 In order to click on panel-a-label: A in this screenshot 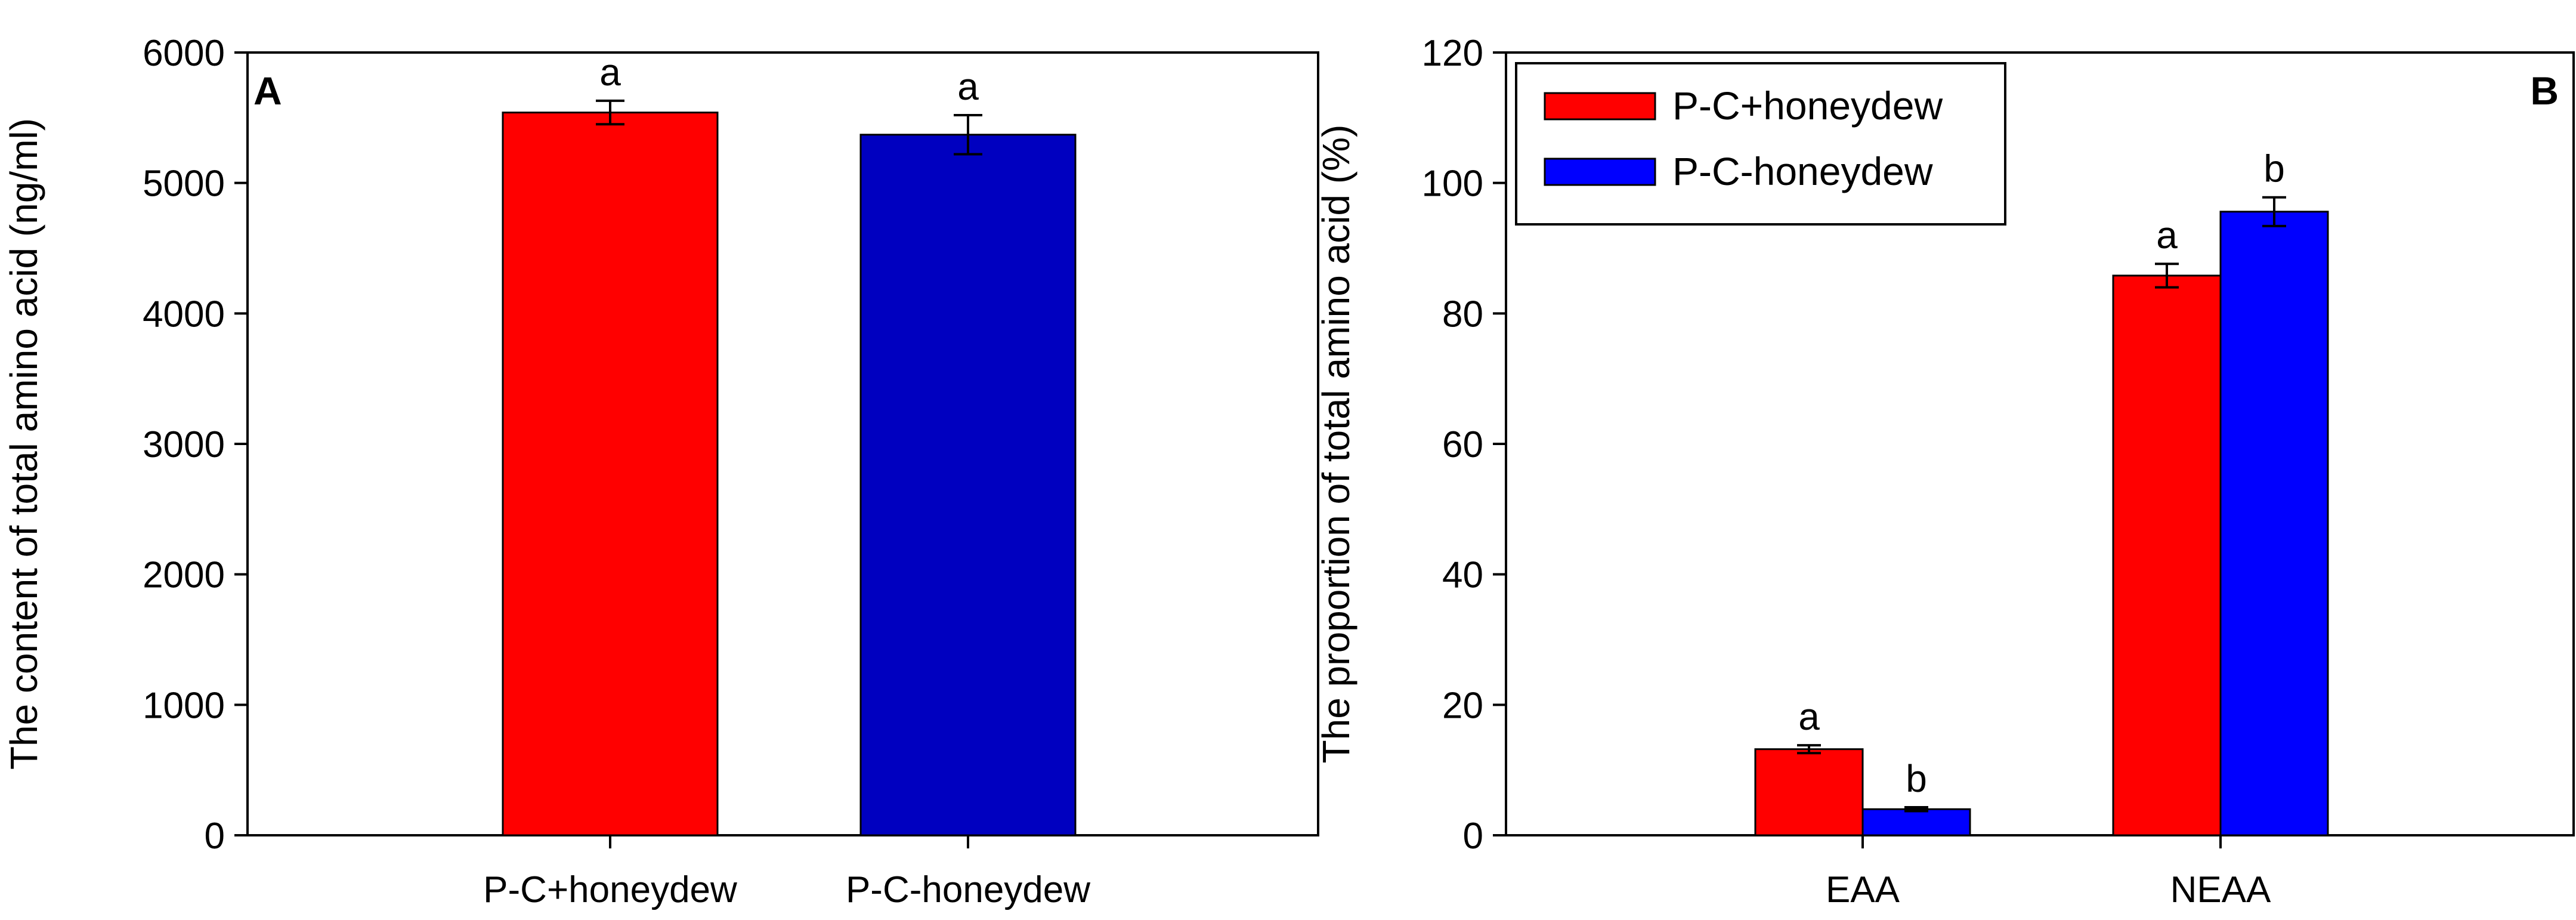, I will do `click(267, 91)`.